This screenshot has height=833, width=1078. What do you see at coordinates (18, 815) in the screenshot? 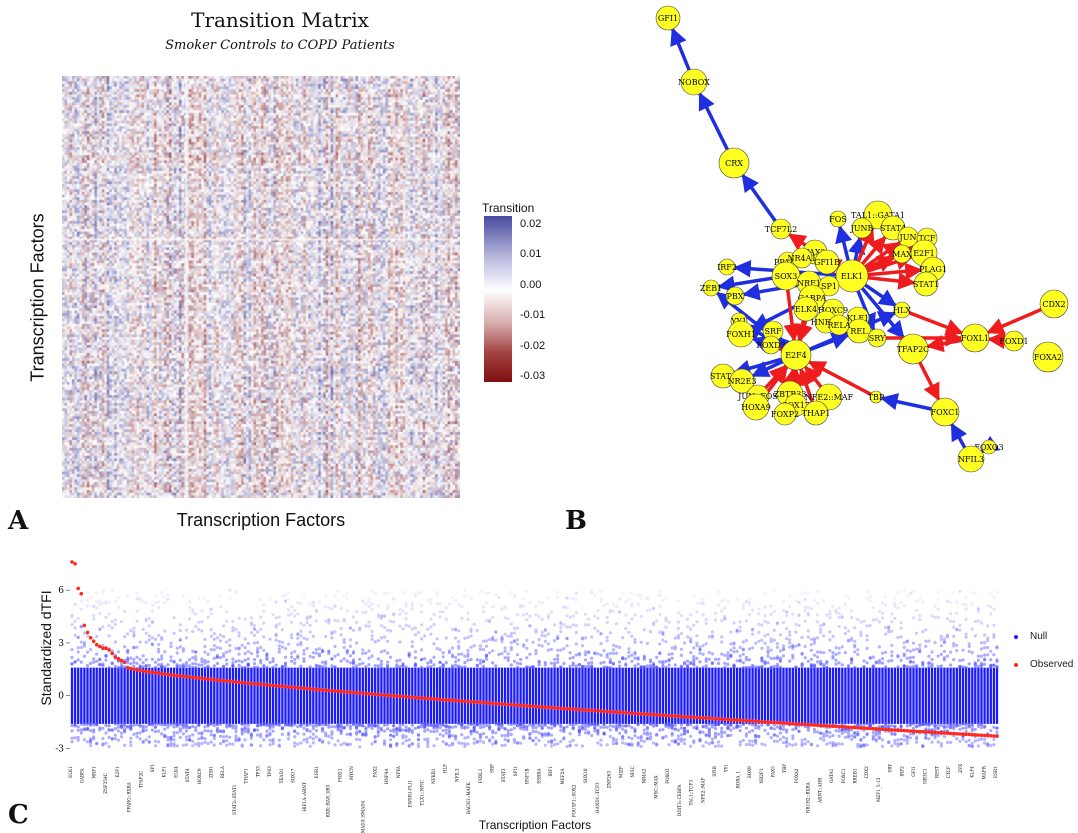
I see `panel-letter-c: C` at bounding box center [18, 815].